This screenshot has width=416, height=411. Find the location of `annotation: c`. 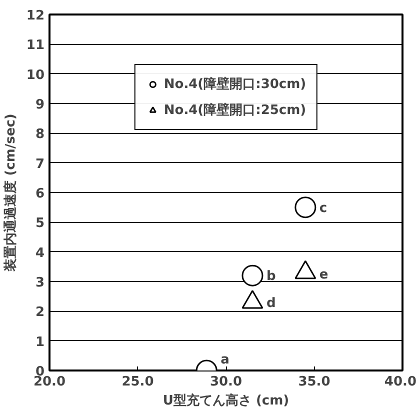

annotation: c is located at coordinates (323, 208).